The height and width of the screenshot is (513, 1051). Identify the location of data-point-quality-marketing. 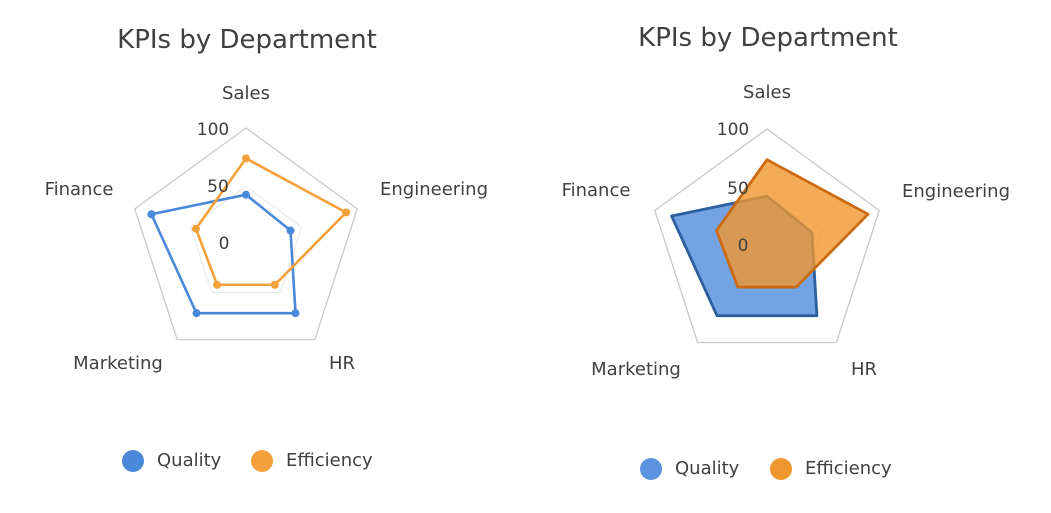
(196, 313).